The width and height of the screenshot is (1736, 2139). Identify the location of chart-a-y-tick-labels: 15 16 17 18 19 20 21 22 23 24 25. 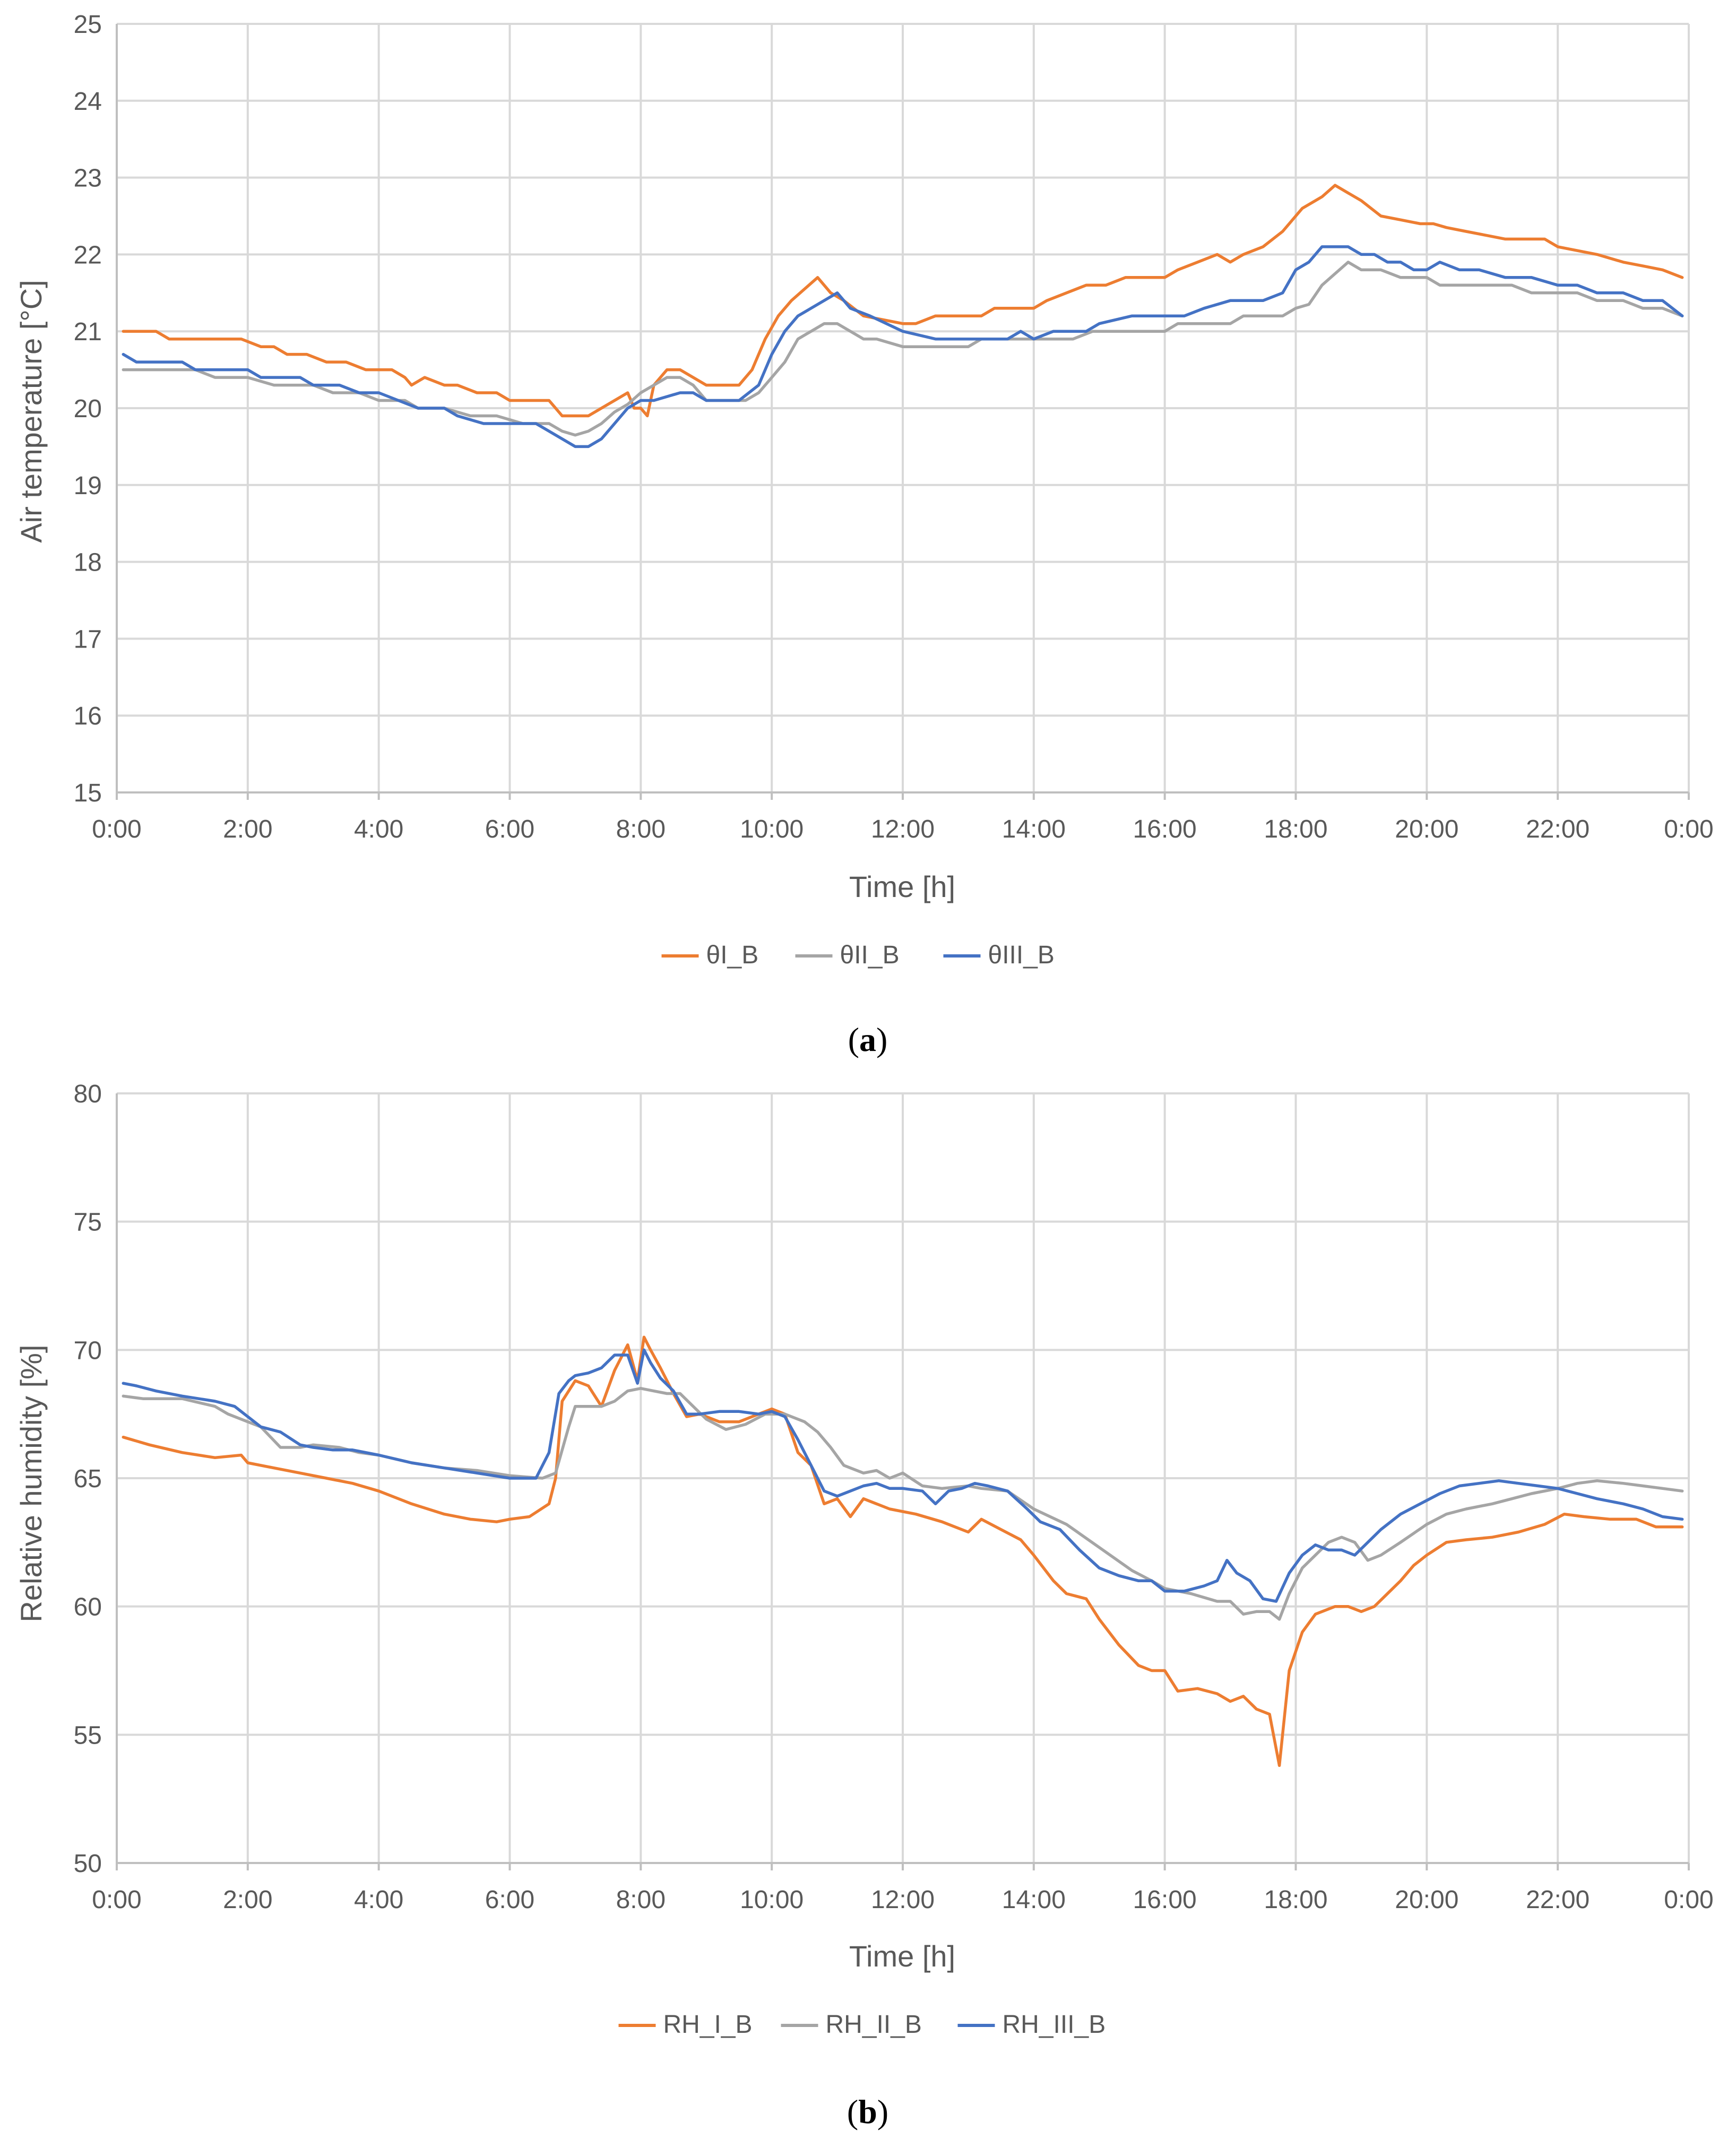
(88, 409).